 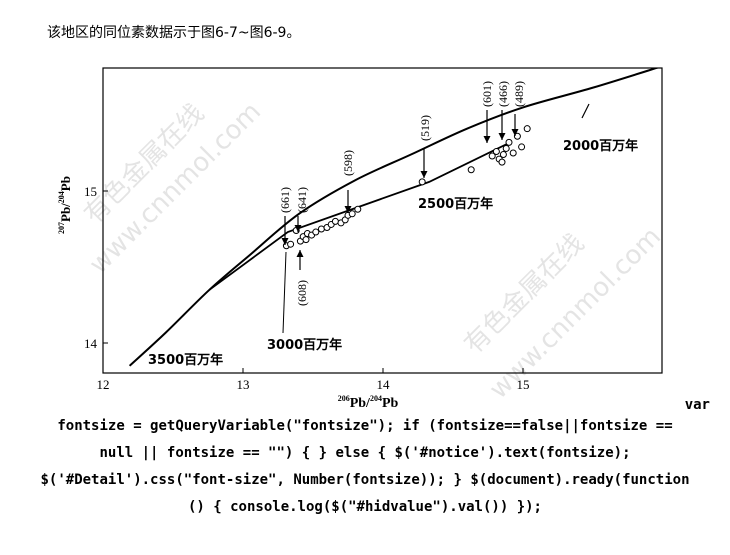 I want to click on age-label-1: 3000百万年, so click(x=304, y=345).